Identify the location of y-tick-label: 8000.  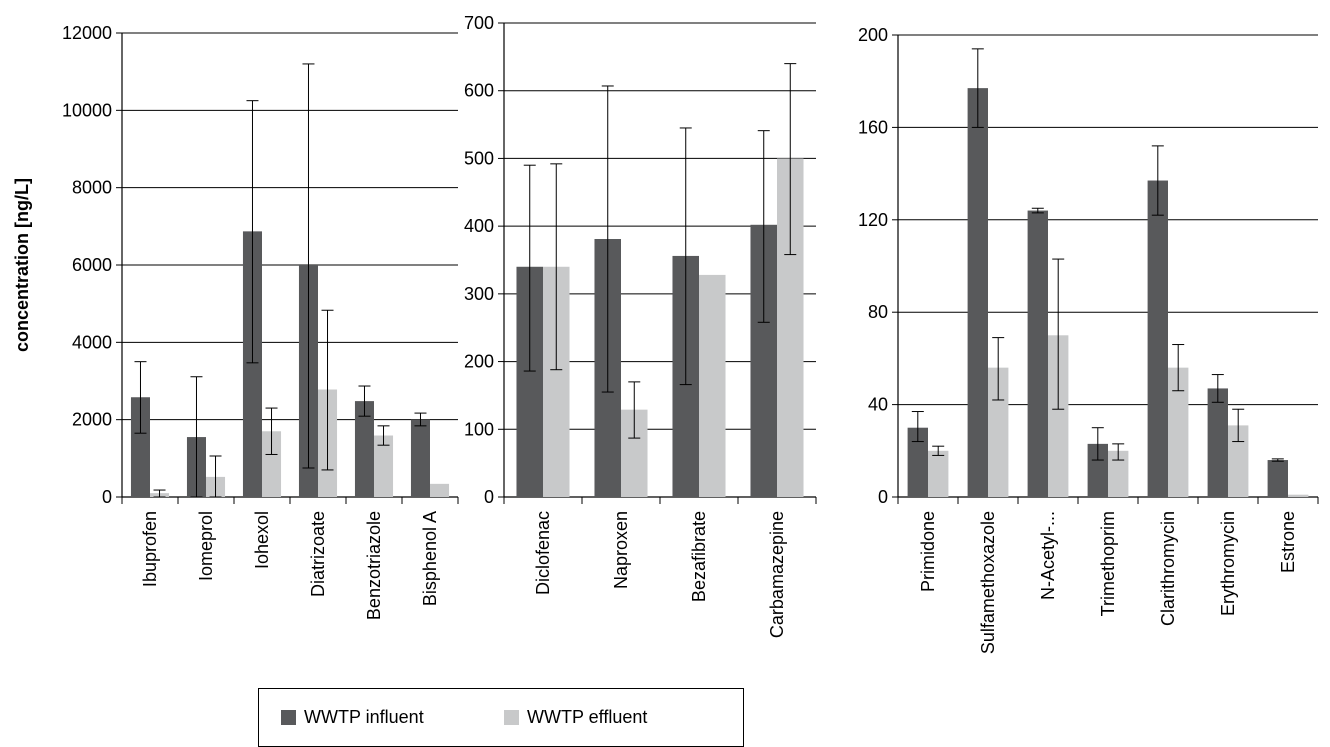
(92, 188).